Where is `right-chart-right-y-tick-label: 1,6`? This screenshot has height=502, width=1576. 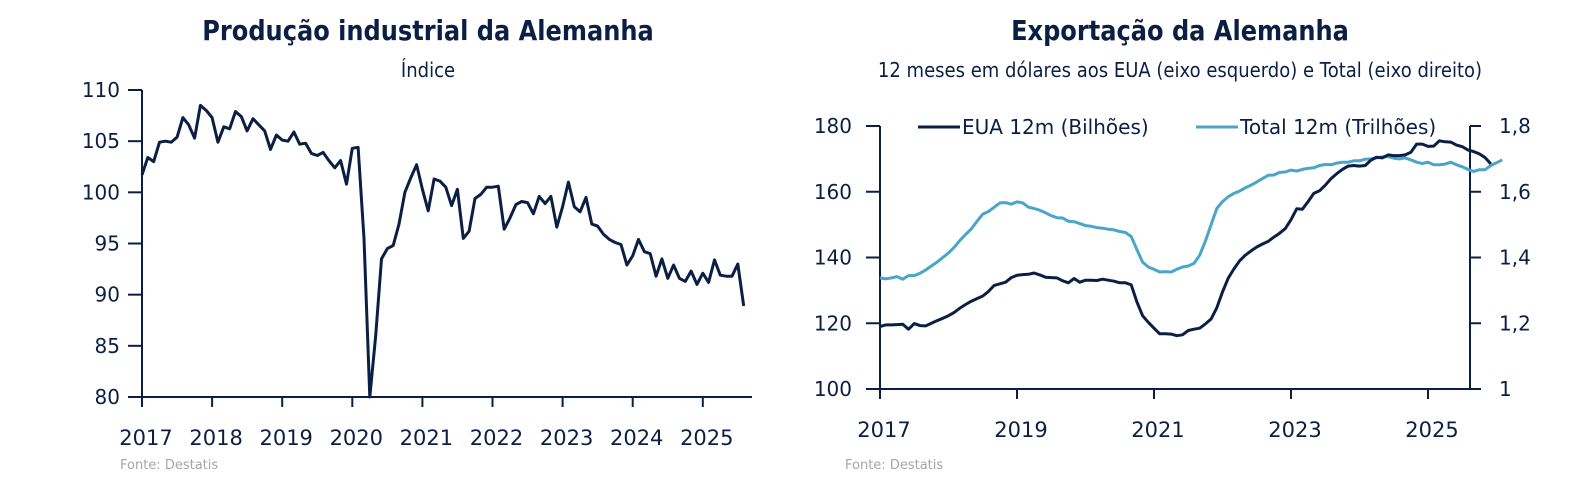
right-chart-right-y-tick-label: 1,6 is located at coordinates (1515, 192).